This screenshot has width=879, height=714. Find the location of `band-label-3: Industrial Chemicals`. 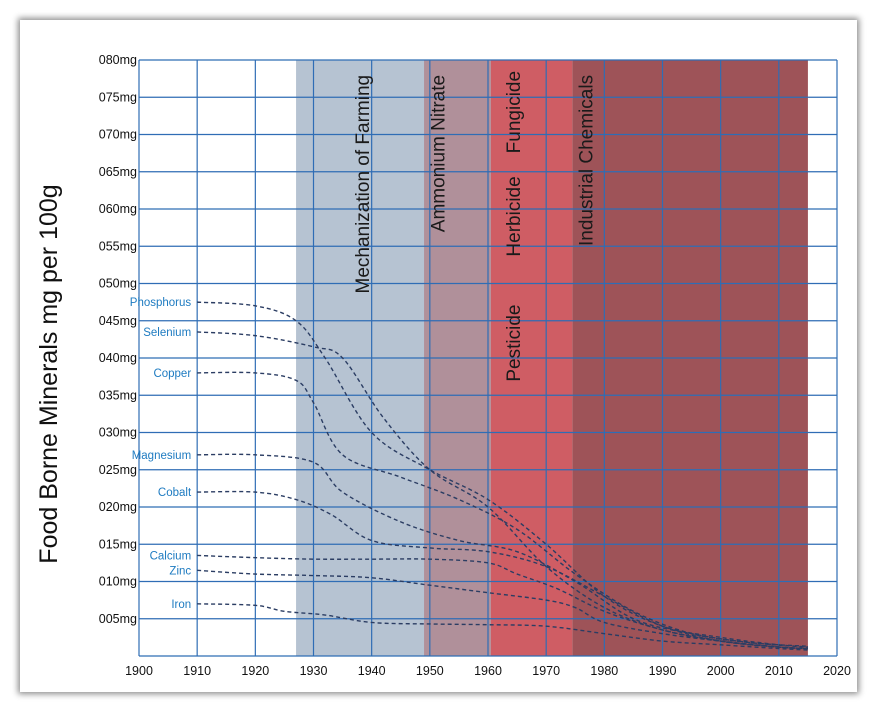

band-label-3: Industrial Chemicals is located at coordinates (587, 160).